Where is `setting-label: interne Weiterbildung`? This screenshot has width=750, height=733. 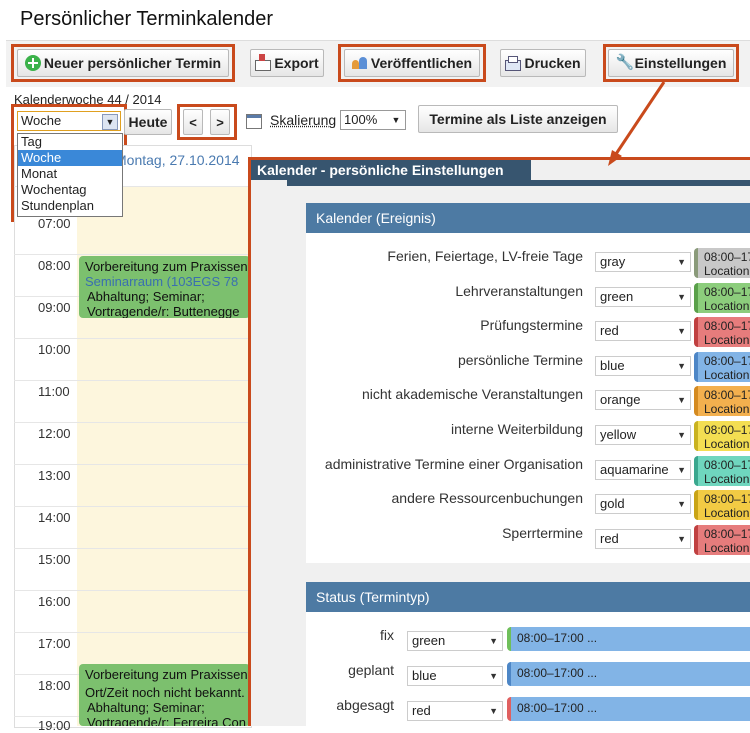
setting-label: interne Weiterbildung is located at coordinates (516, 429).